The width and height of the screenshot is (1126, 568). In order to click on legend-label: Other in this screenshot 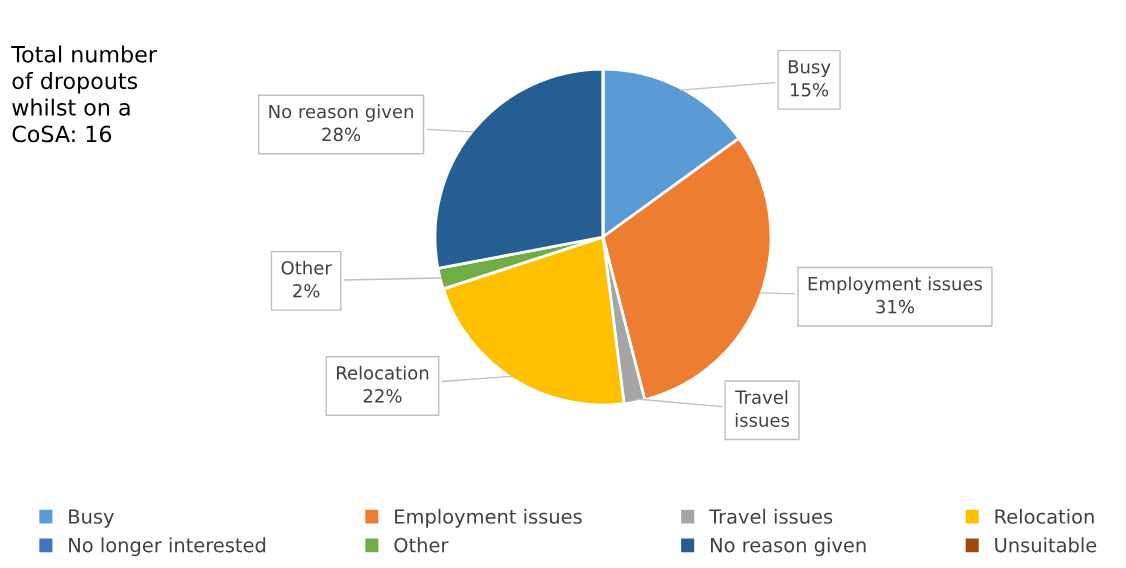, I will do `click(421, 545)`.